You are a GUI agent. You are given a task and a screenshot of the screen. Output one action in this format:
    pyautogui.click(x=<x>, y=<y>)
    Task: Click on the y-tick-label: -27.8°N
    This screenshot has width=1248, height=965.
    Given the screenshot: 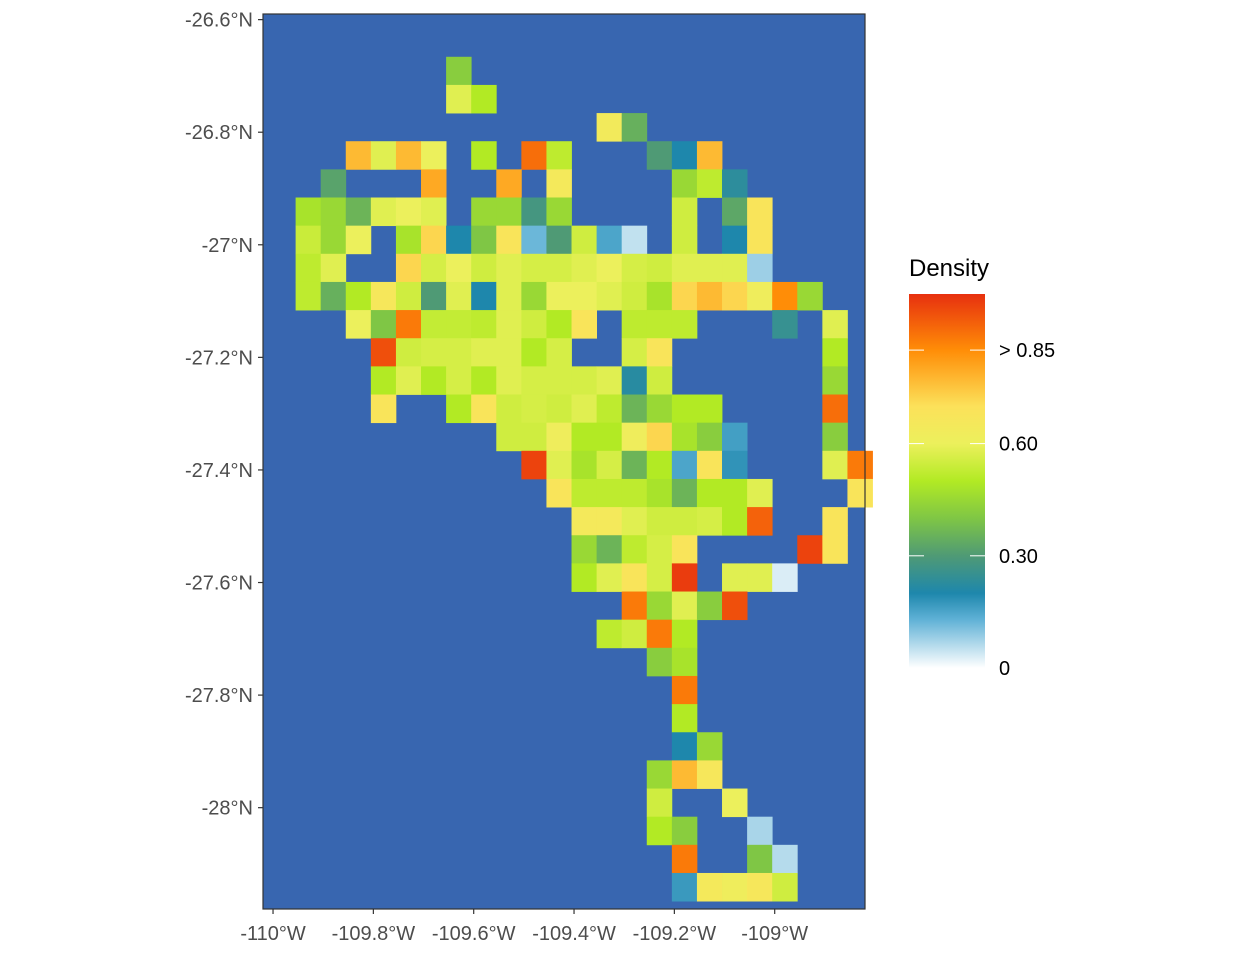 What is the action you would take?
    pyautogui.click(x=219, y=696)
    